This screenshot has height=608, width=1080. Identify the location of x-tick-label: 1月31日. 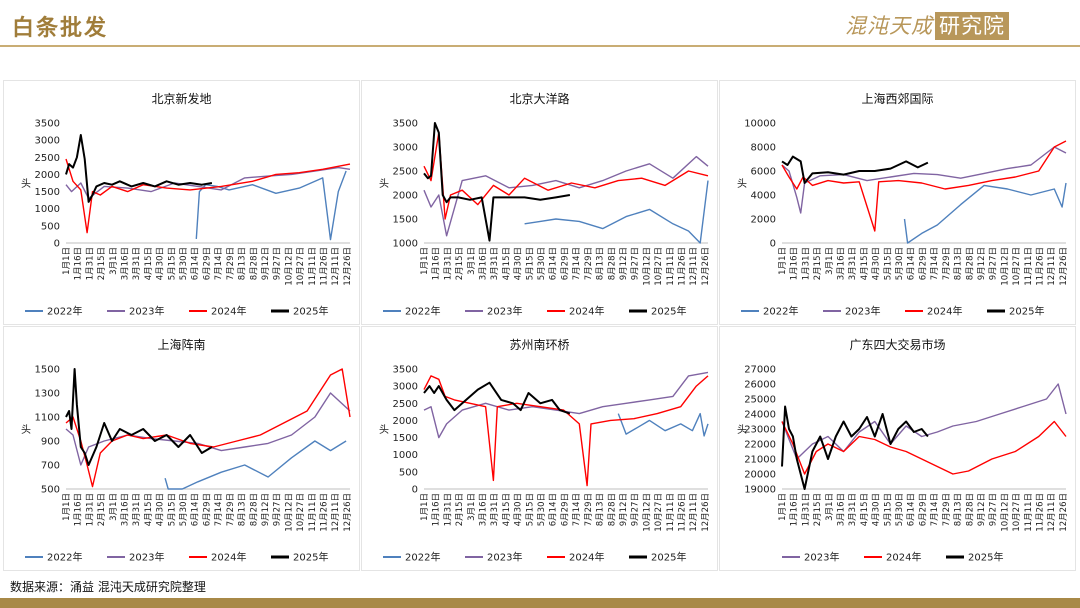
(448, 509).